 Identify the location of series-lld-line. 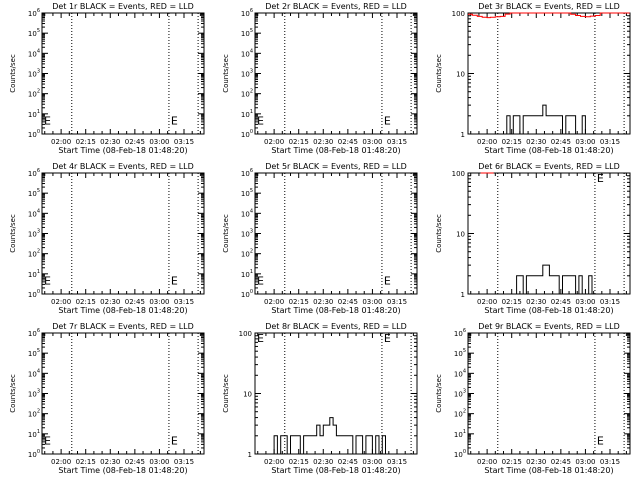
(549, 15).